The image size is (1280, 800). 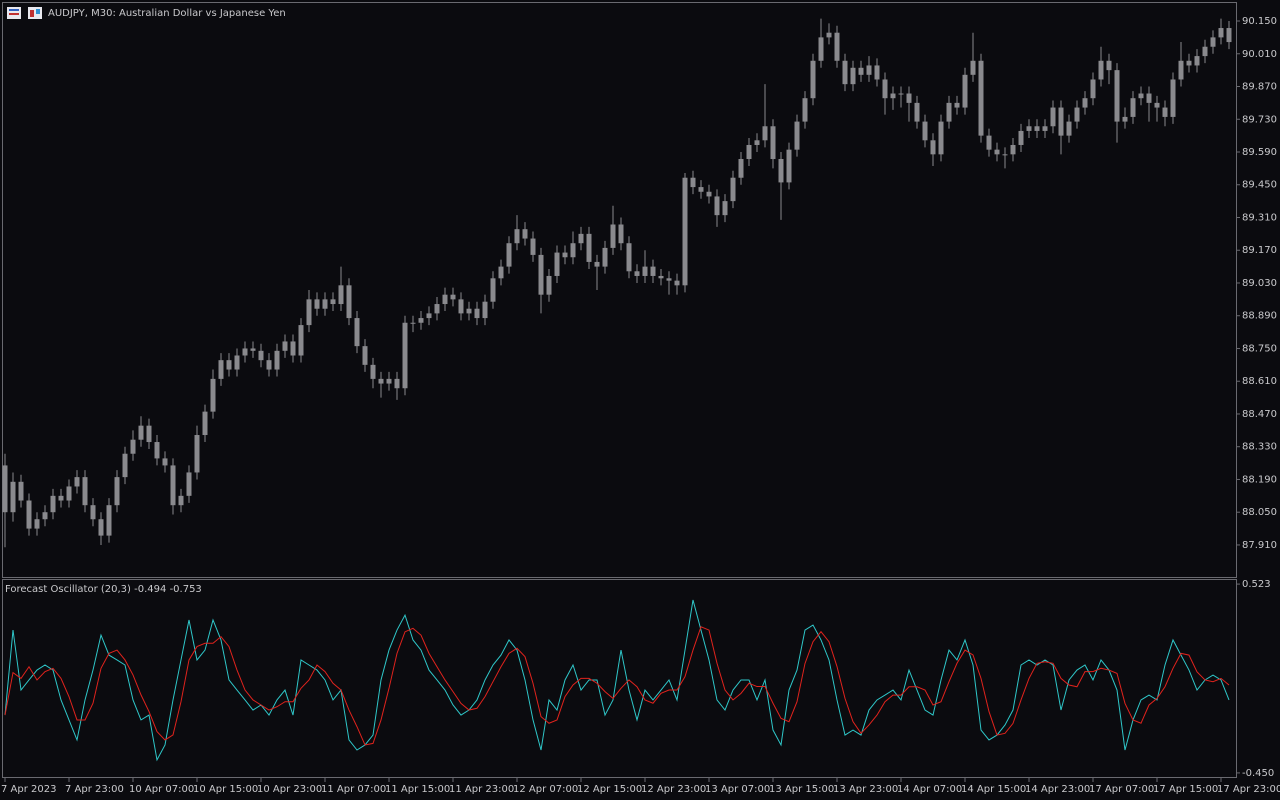 What do you see at coordinates (1259, 54) in the screenshot?
I see `y-tick-label: 90.010` at bounding box center [1259, 54].